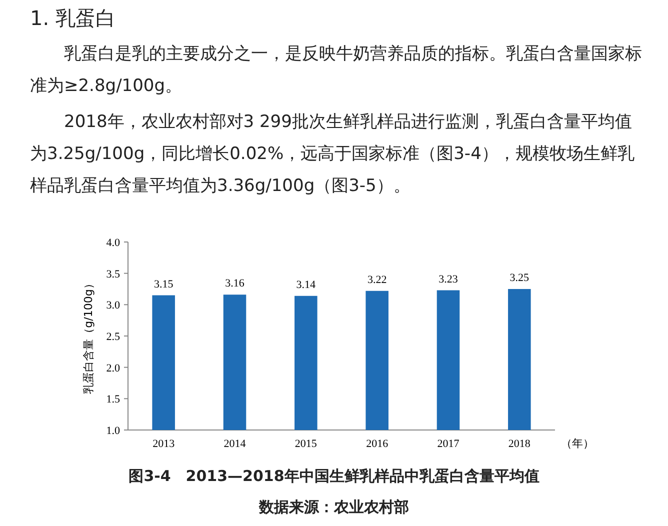  What do you see at coordinates (334, 507) in the screenshot?
I see `source-note: 数据来源：农业农村部` at bounding box center [334, 507].